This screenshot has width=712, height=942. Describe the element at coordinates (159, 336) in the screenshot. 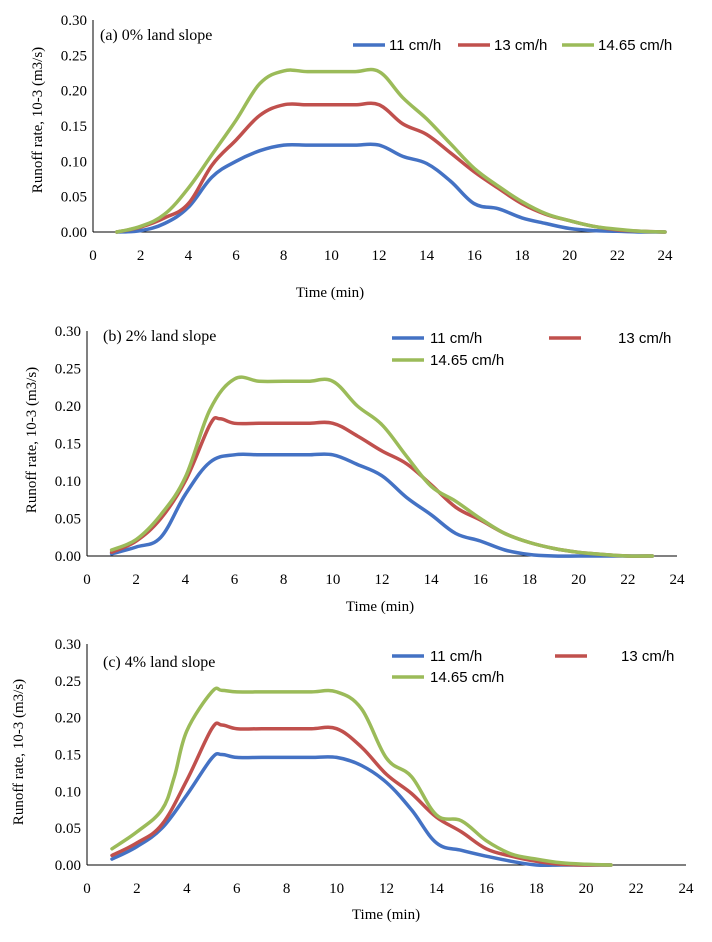

I see `panel-title: (b) 2% land slope` at that location.